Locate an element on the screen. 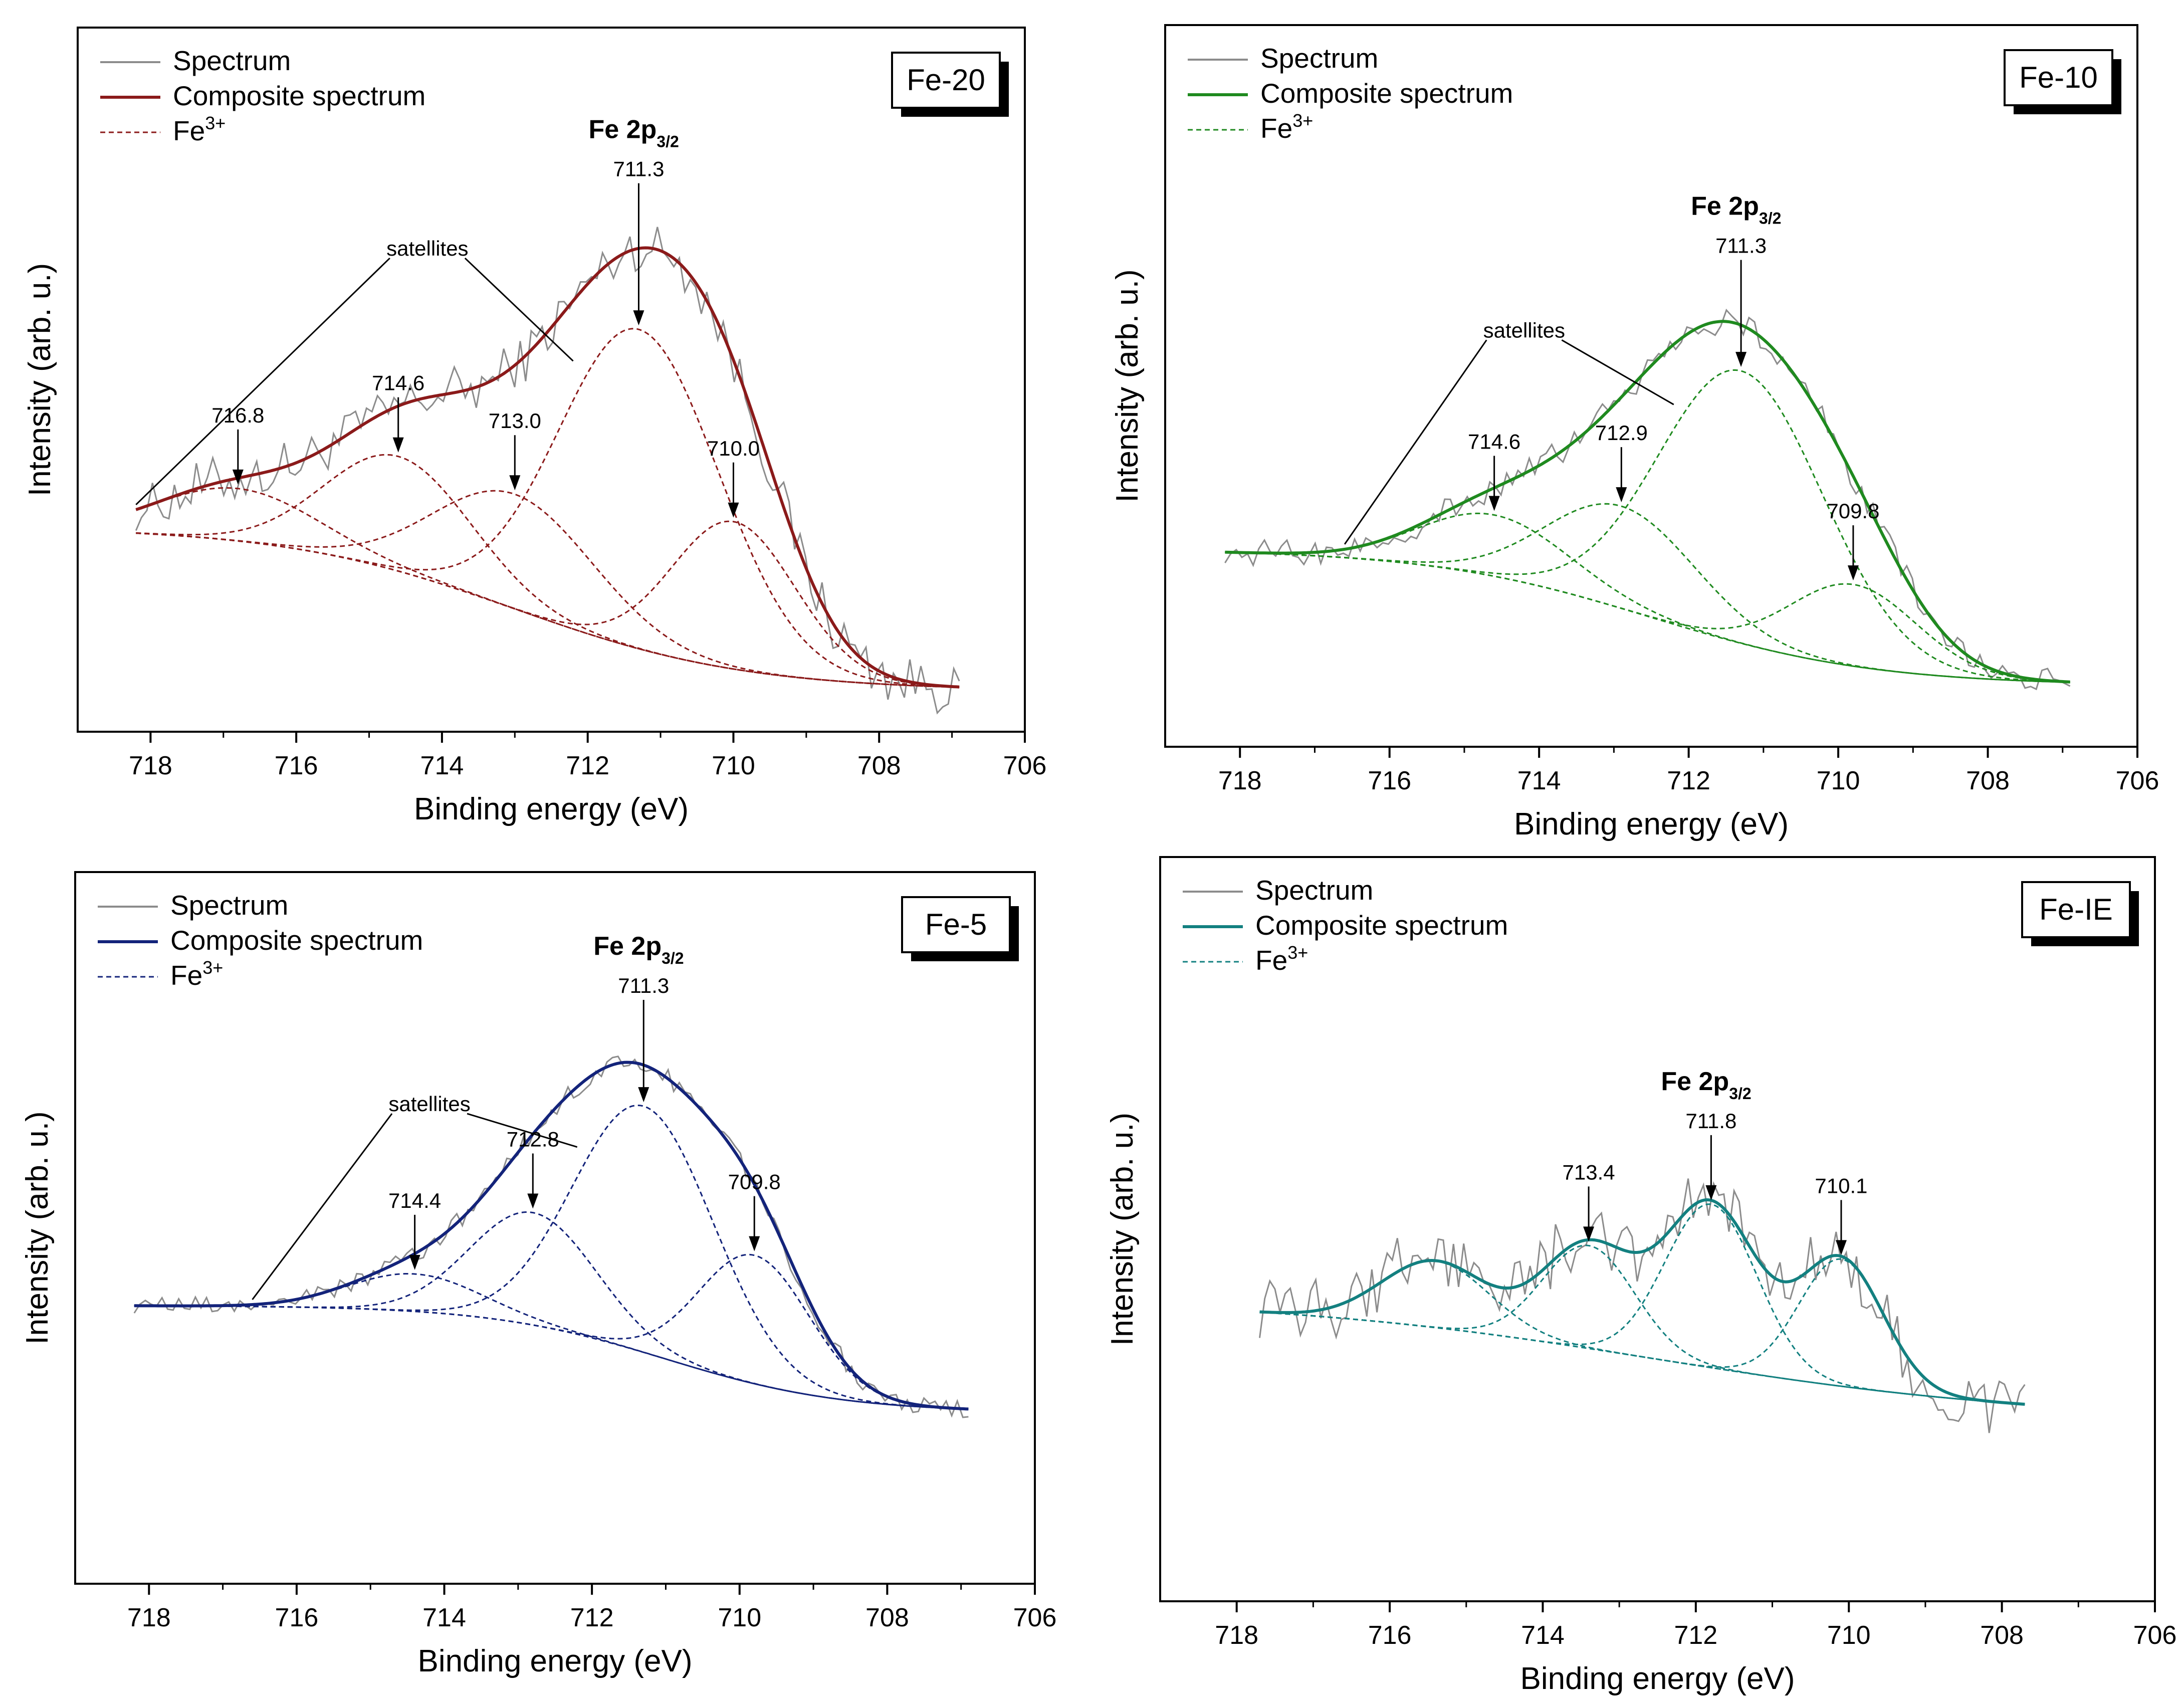  panel-label: Fe-10 is located at coordinates (2058, 77).